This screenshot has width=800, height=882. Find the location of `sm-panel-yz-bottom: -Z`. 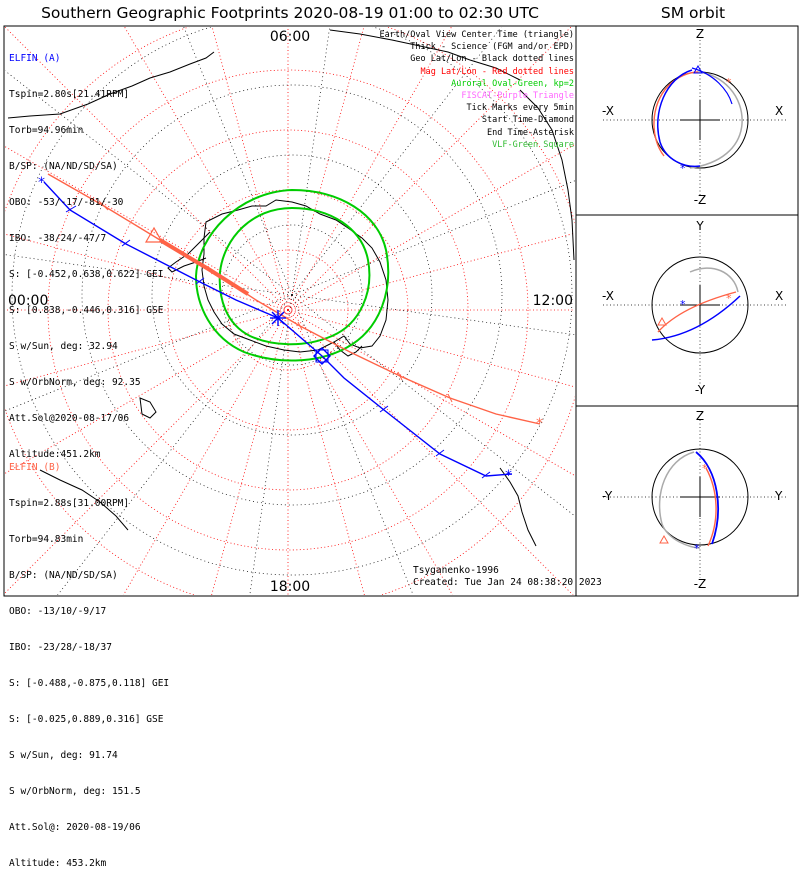

sm-panel-yz-bottom: -Z is located at coordinates (700, 584).